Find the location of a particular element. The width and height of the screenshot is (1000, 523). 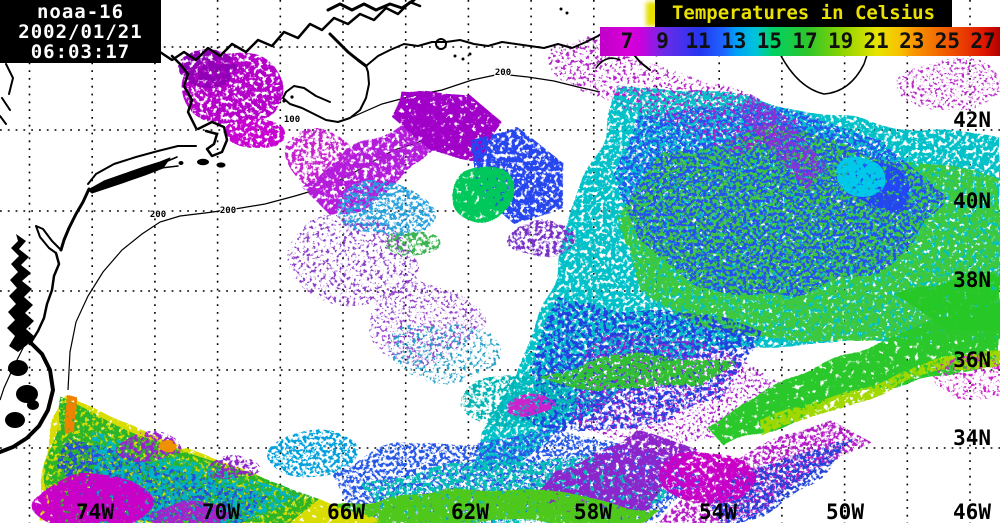

legend-title: Temperatures in Celsius is located at coordinates (803, 13).